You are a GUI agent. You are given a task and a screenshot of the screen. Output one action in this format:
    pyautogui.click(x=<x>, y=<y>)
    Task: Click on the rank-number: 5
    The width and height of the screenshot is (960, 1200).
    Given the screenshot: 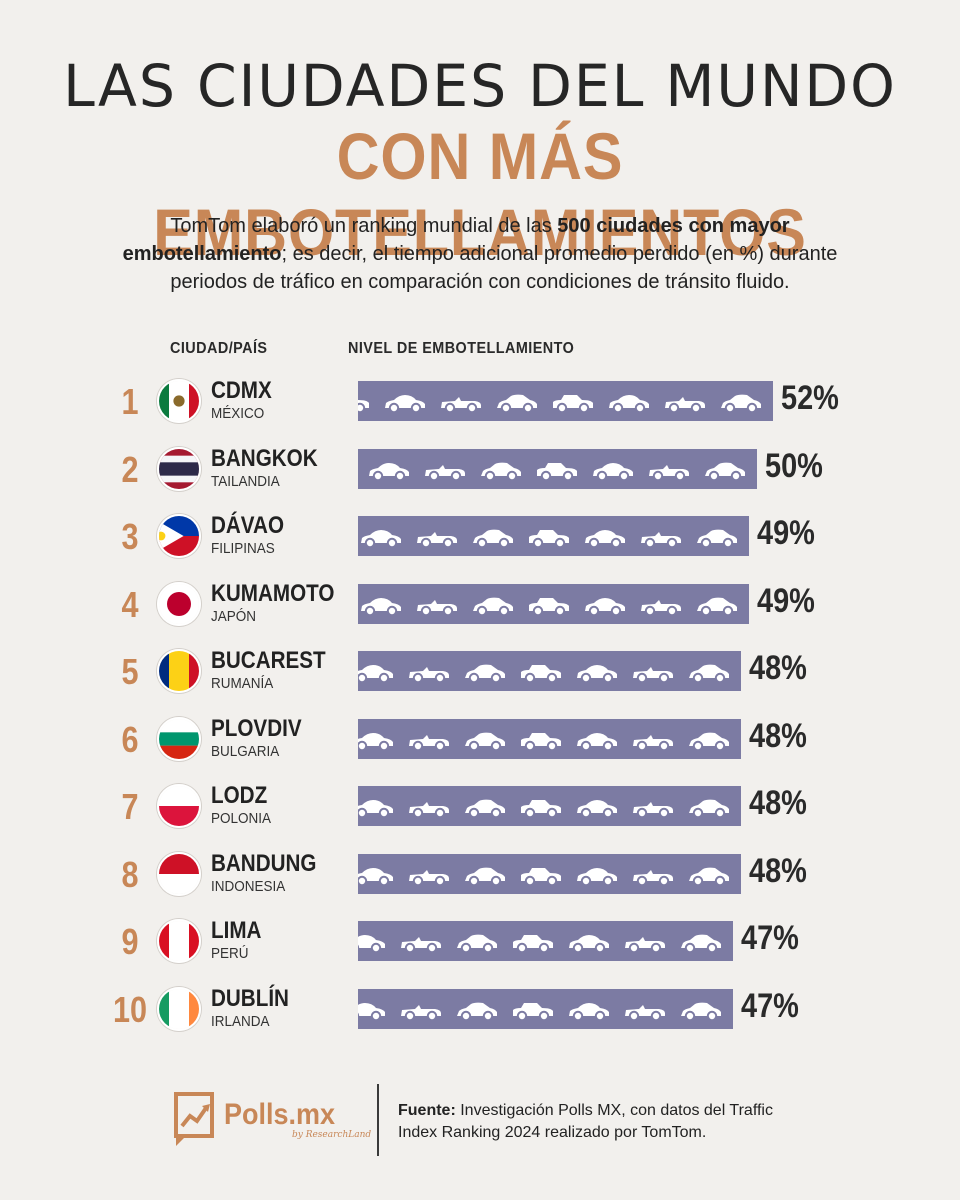 What is the action you would take?
    pyautogui.click(x=130, y=671)
    